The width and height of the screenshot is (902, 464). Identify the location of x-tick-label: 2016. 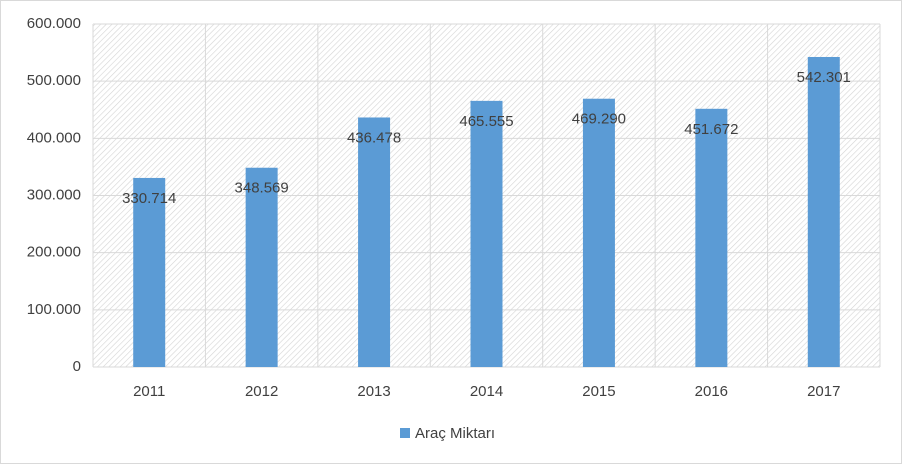
(711, 391).